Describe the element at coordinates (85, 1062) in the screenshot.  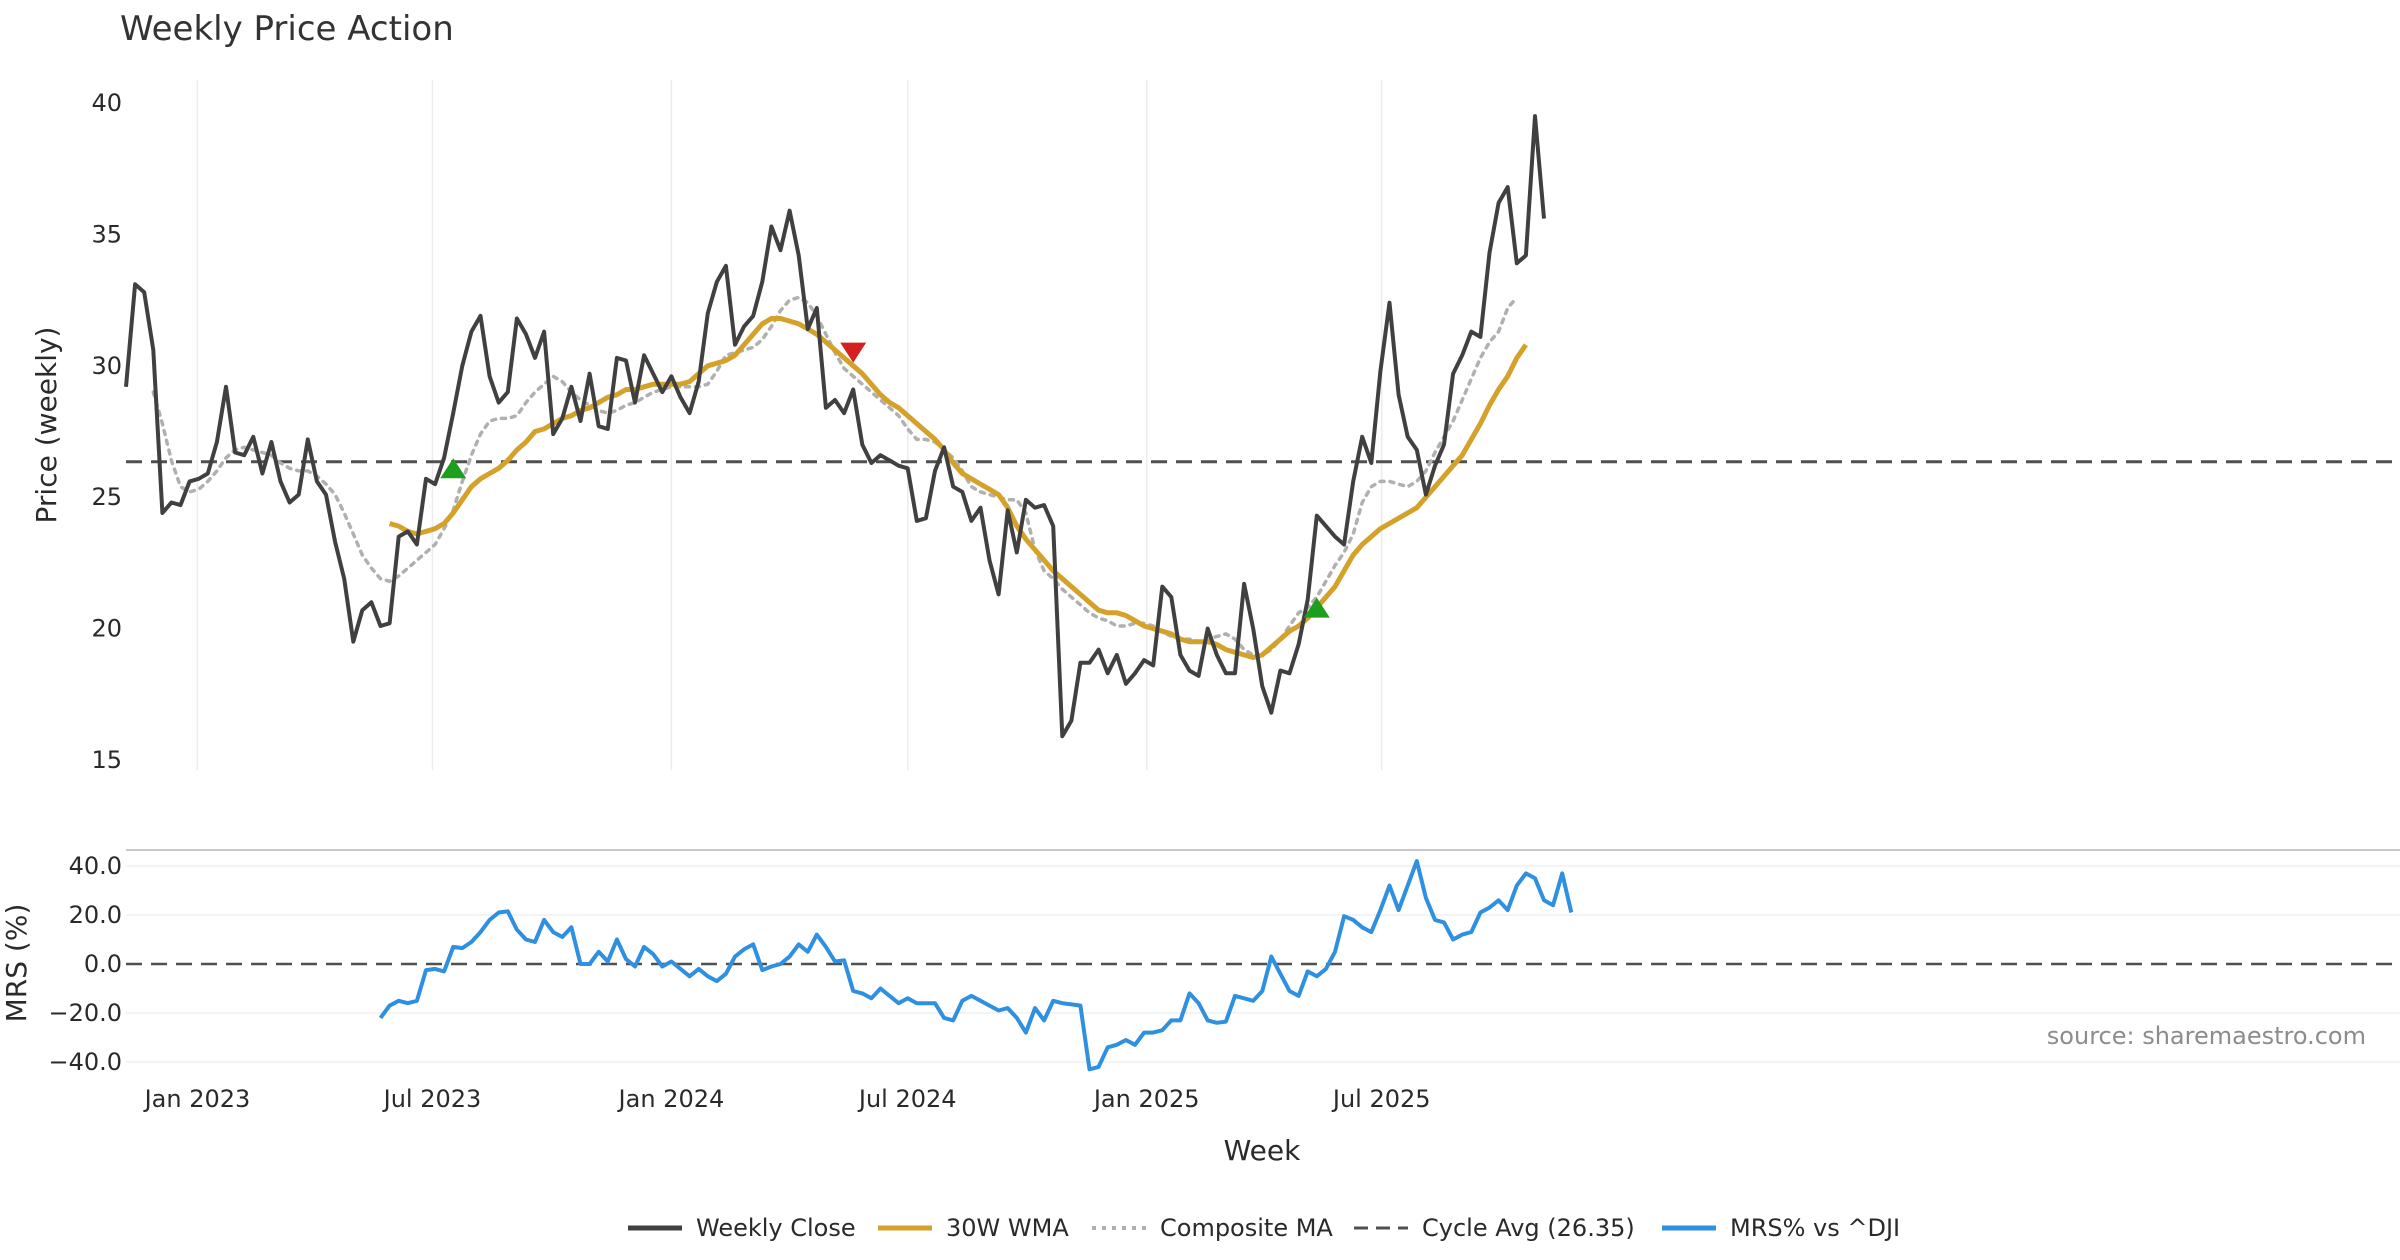
I see `lower-y-tick-label: −40.0` at that location.